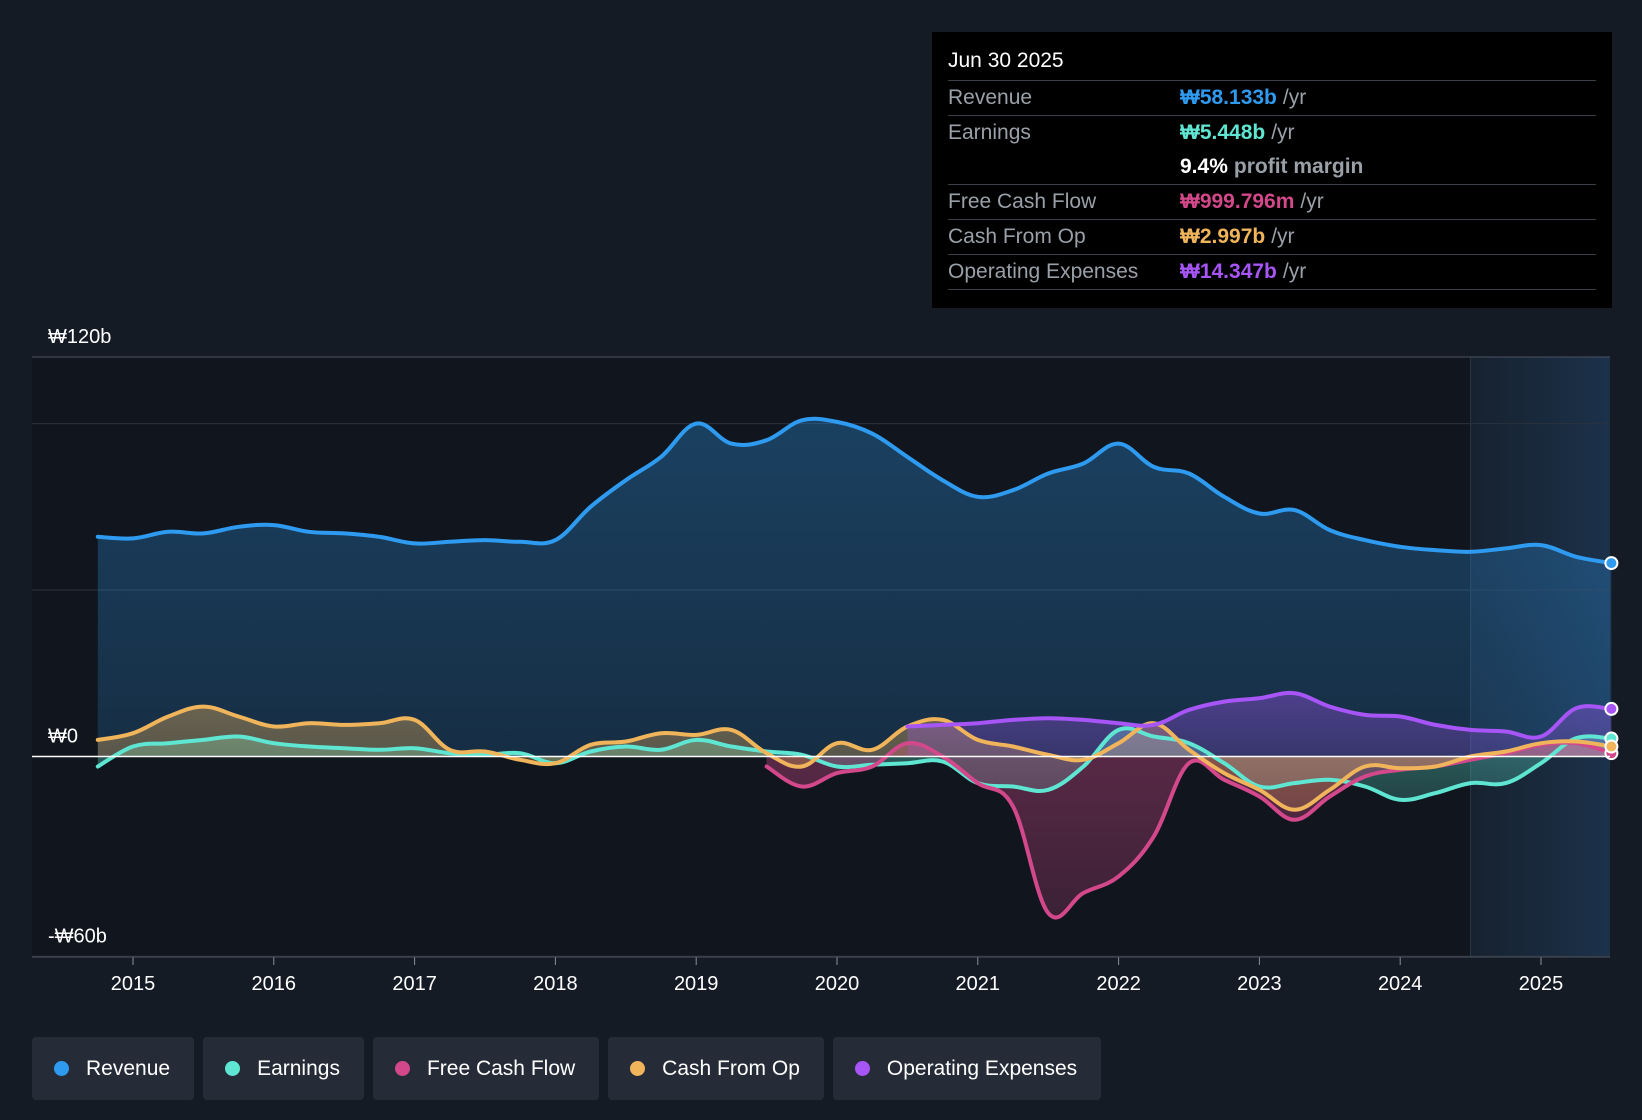  Describe the element at coordinates (1541, 984) in the screenshot. I see `x-tick-label: 2025` at that location.